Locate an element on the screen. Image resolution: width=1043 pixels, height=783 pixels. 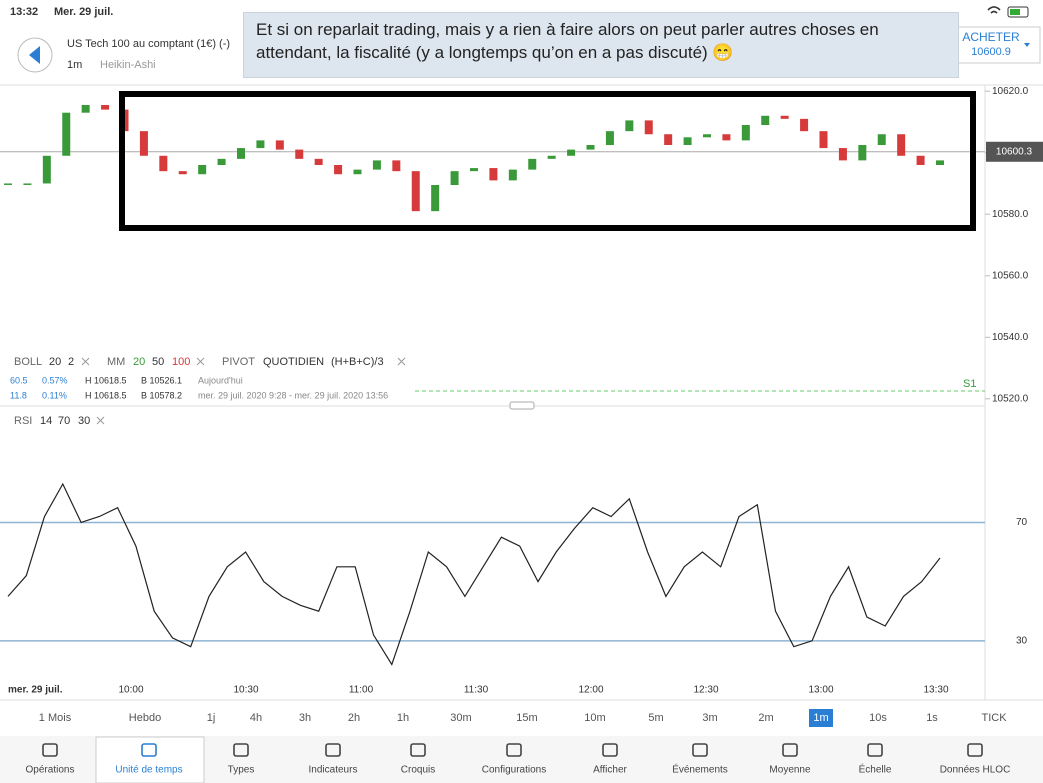
info-cell: Aujourd'hui is located at coordinates (220, 380).